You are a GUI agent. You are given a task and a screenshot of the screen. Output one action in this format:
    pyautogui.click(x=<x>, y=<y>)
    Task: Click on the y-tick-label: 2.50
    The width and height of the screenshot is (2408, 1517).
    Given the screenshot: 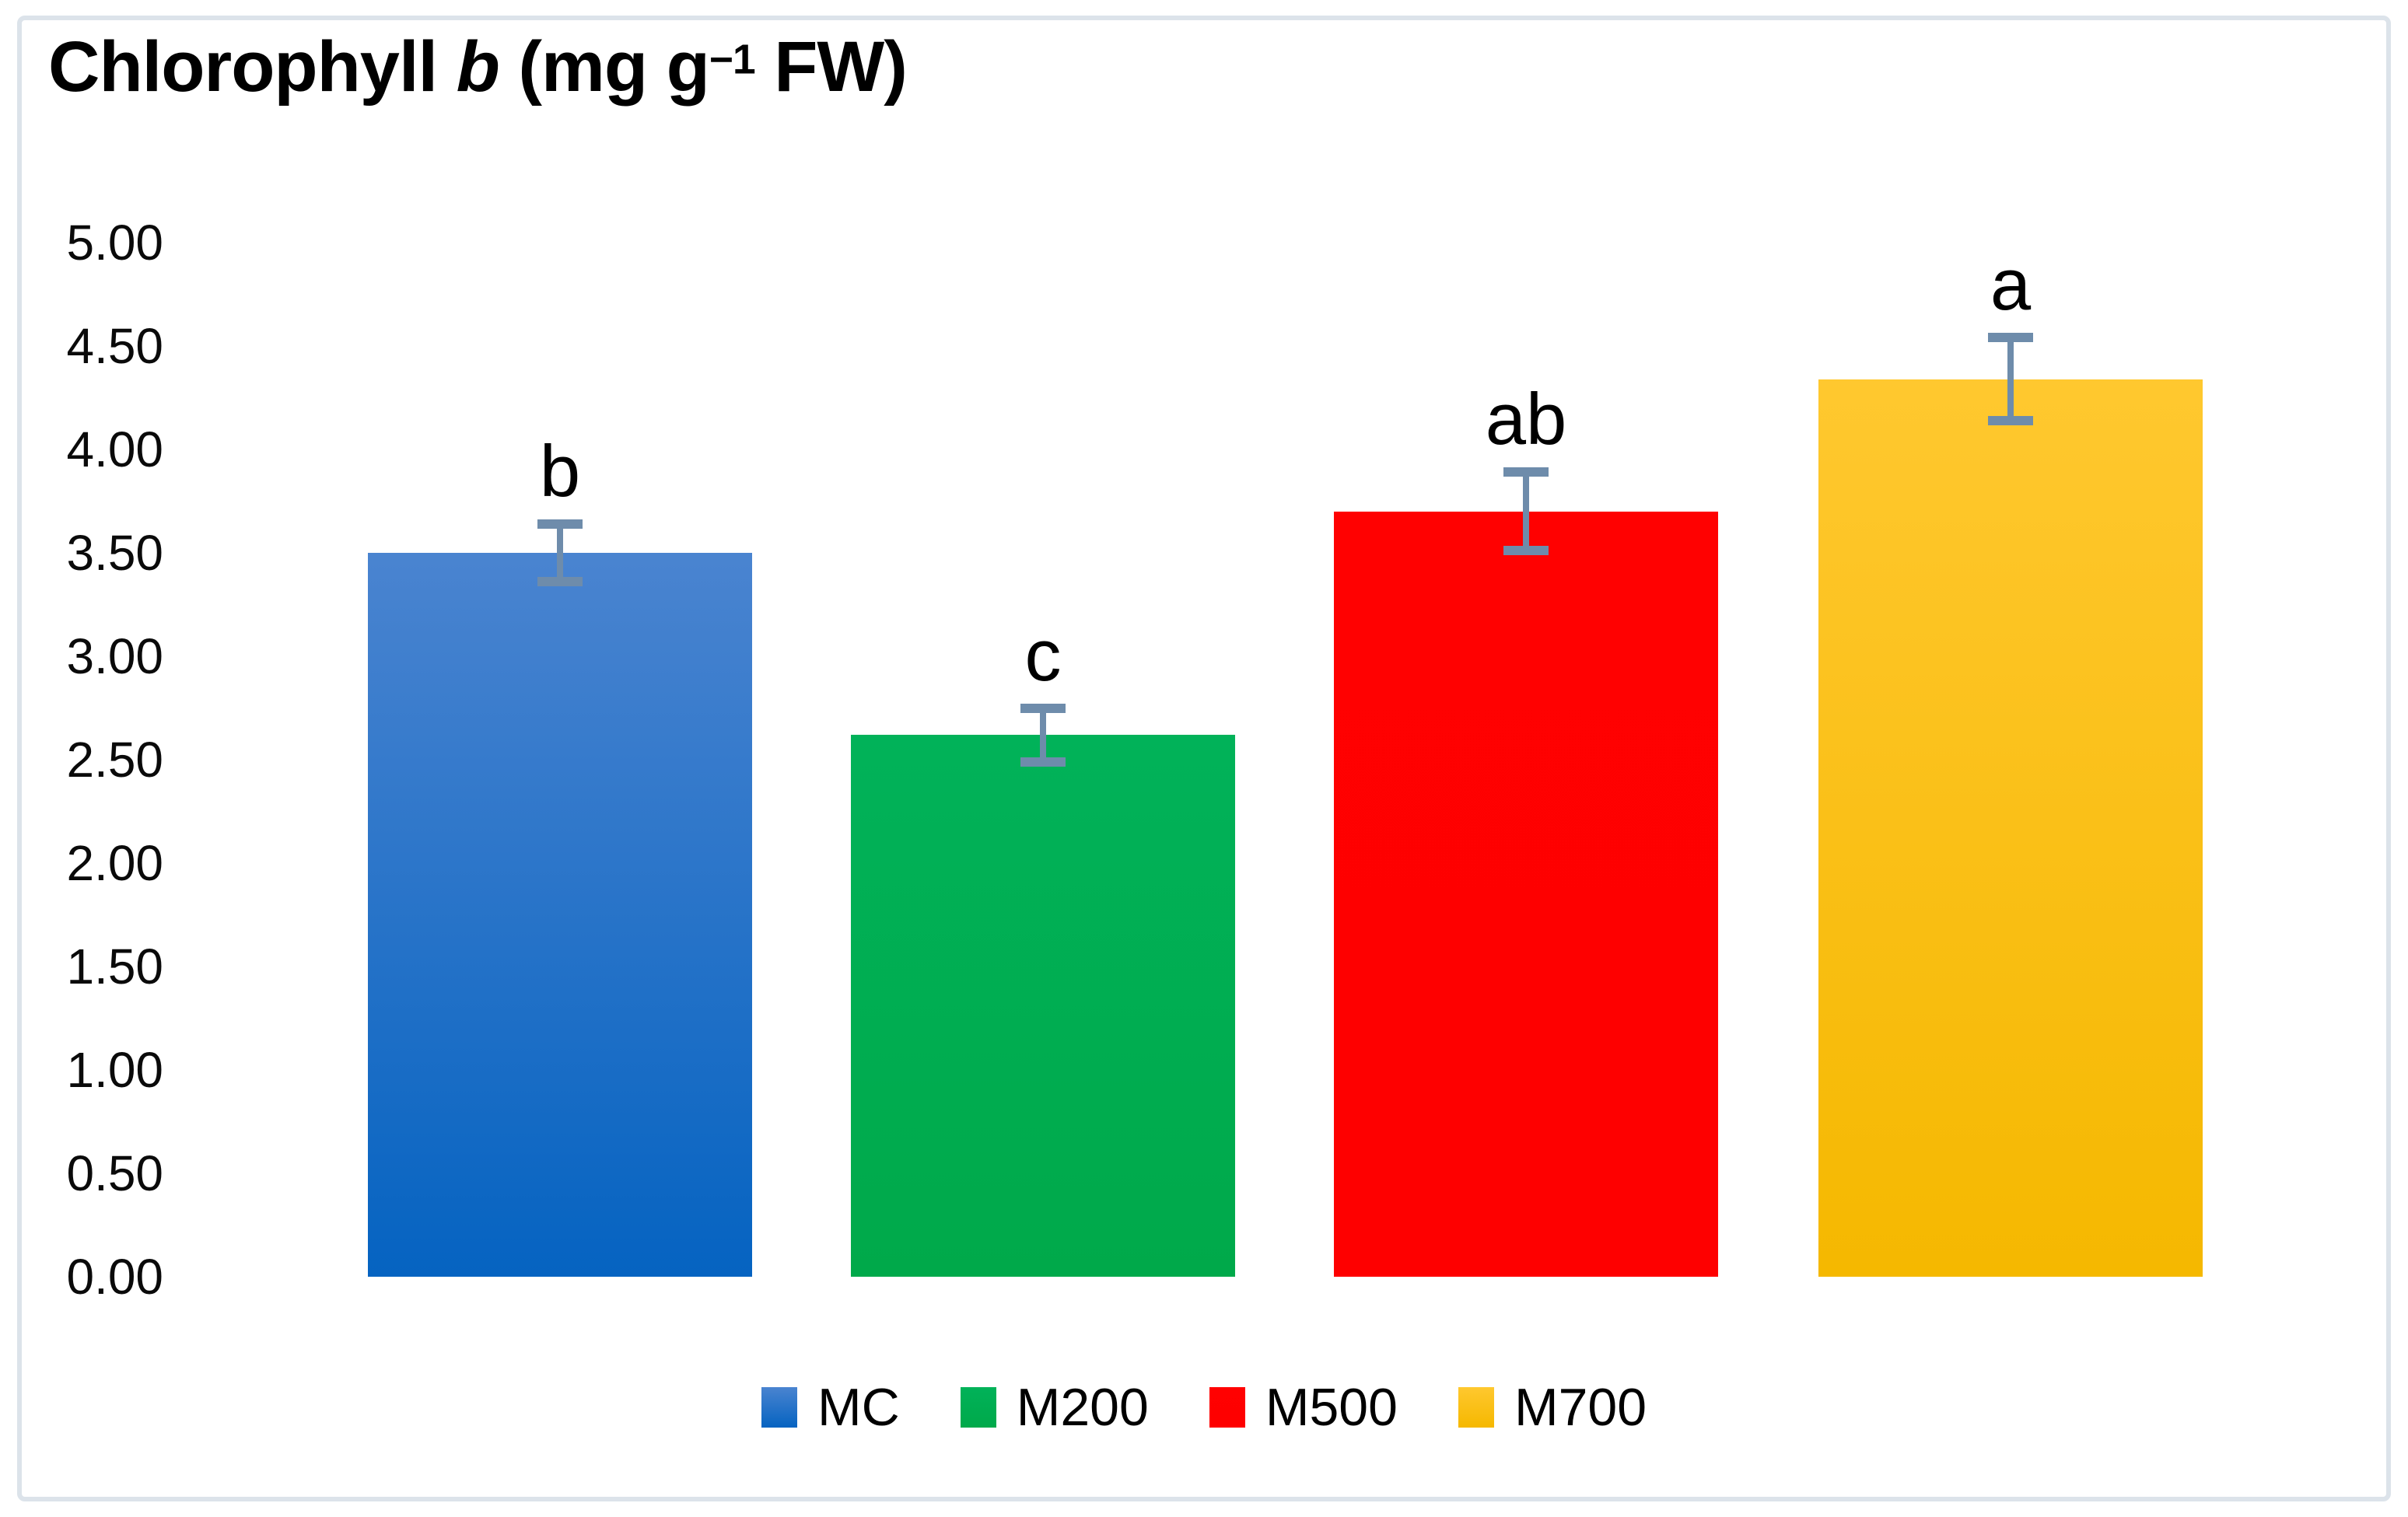 What is the action you would take?
    pyautogui.click(x=115, y=760)
    